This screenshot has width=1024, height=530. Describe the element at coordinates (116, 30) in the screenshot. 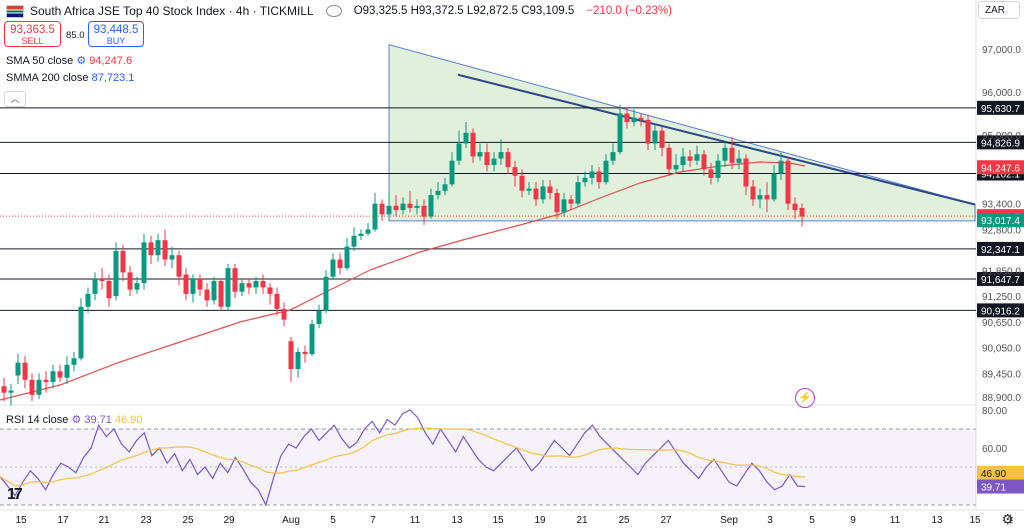

I see `buy-price: 93,448.5` at that location.